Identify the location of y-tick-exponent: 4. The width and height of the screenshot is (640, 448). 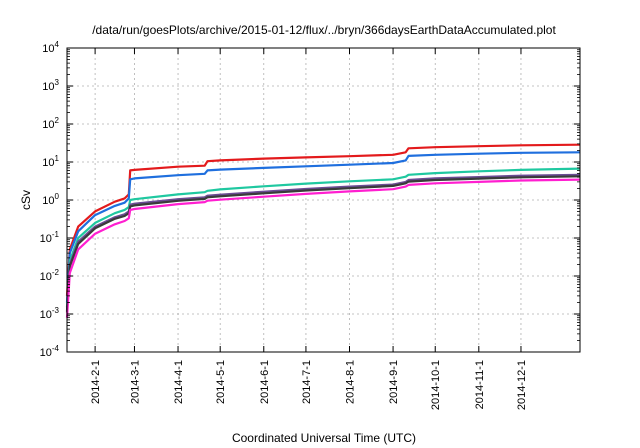
(57, 44).